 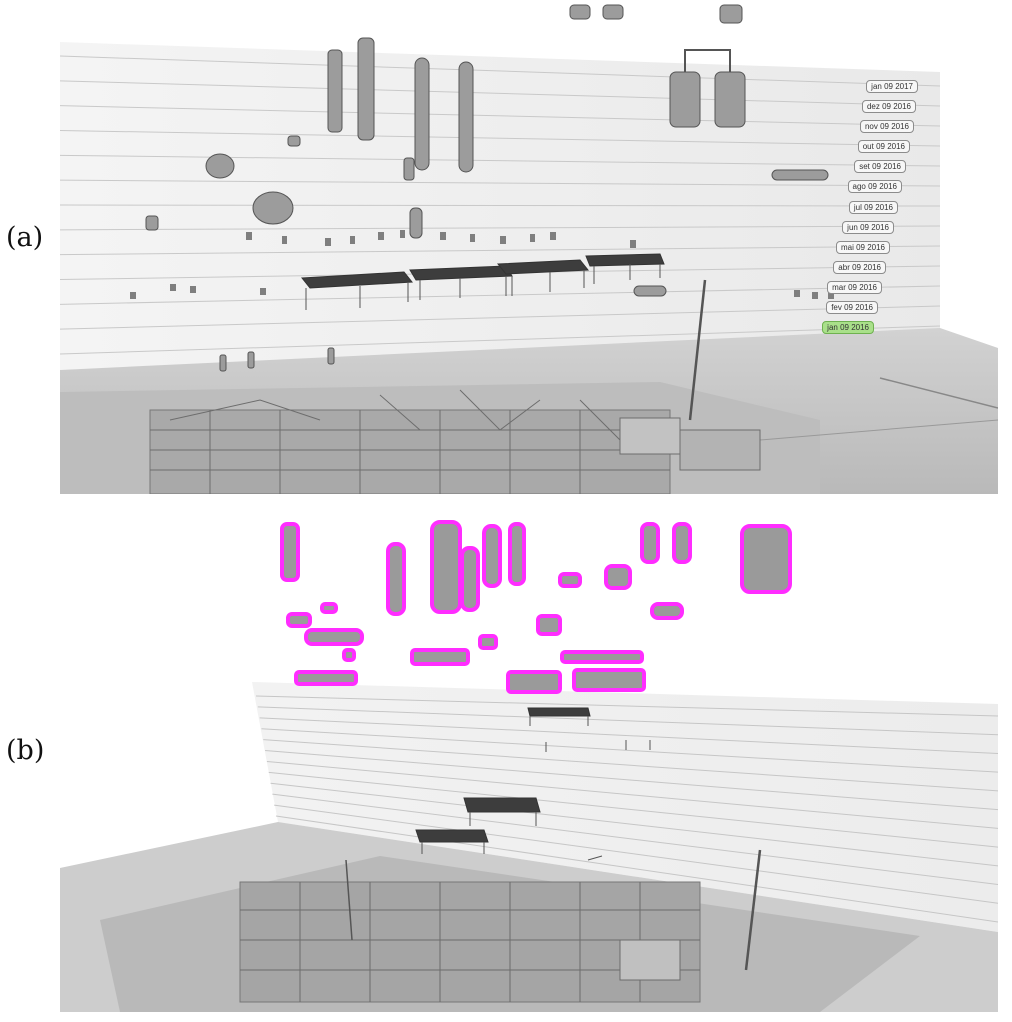 I want to click on panel-b-label: (b), so click(x=25, y=750).